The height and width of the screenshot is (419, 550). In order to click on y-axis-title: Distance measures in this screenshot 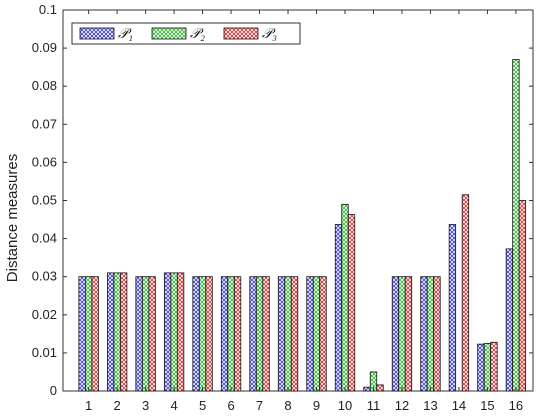, I will do `click(12, 218)`.